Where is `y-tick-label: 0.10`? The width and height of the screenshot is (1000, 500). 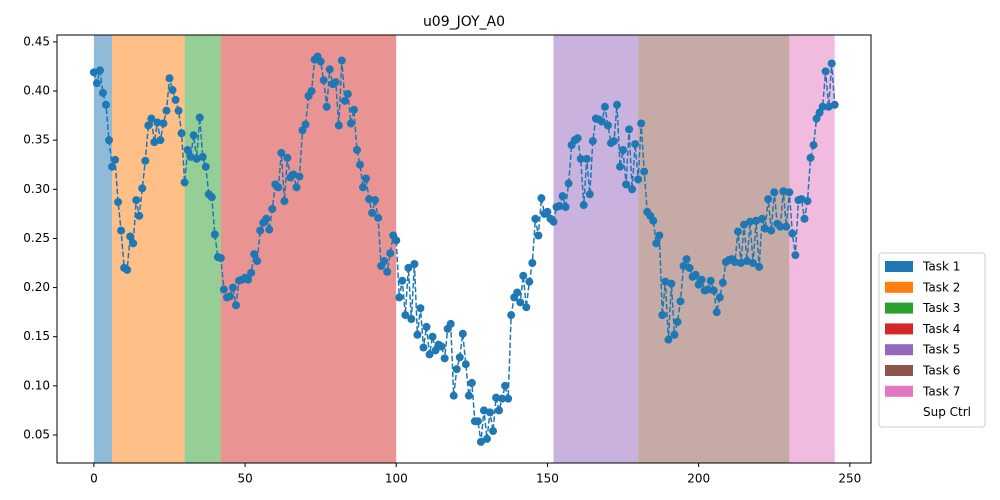 y-tick-label: 0.10 is located at coordinates (36, 385).